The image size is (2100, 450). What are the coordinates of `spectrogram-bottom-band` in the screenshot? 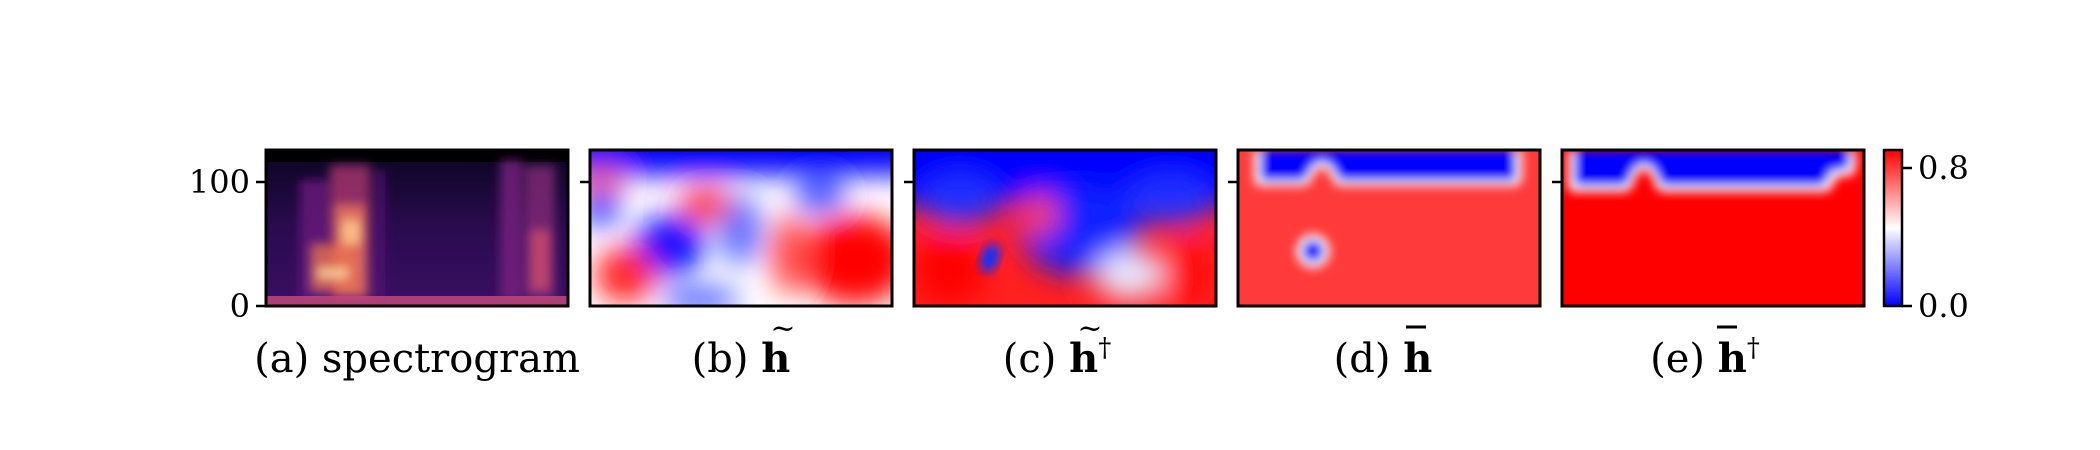 It's located at (417, 301).